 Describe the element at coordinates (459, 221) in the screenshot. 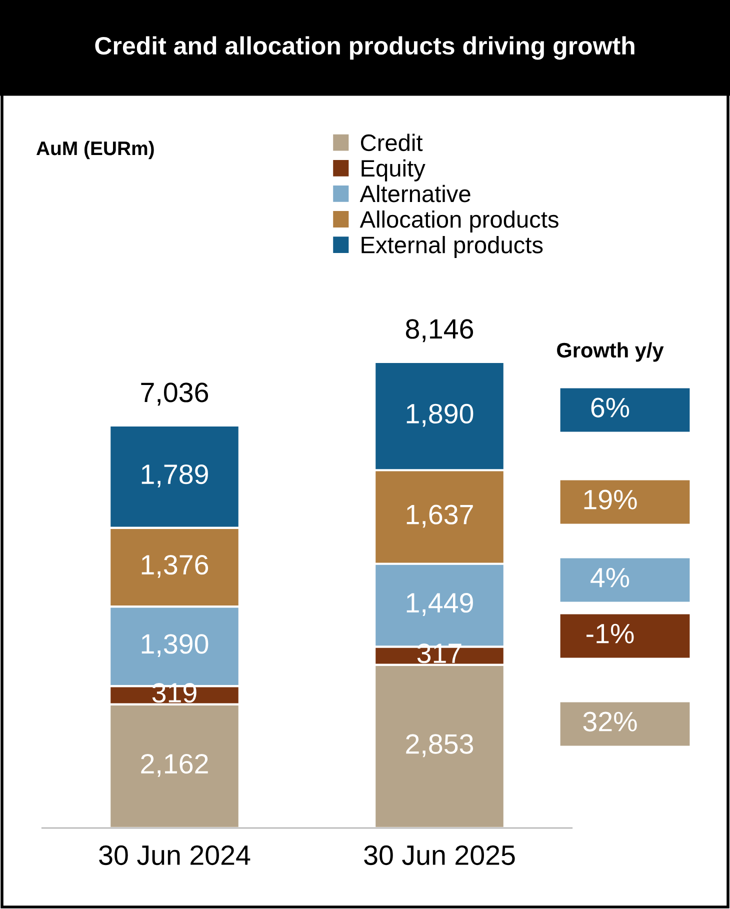

I see `legend-label: Allocation products` at that location.